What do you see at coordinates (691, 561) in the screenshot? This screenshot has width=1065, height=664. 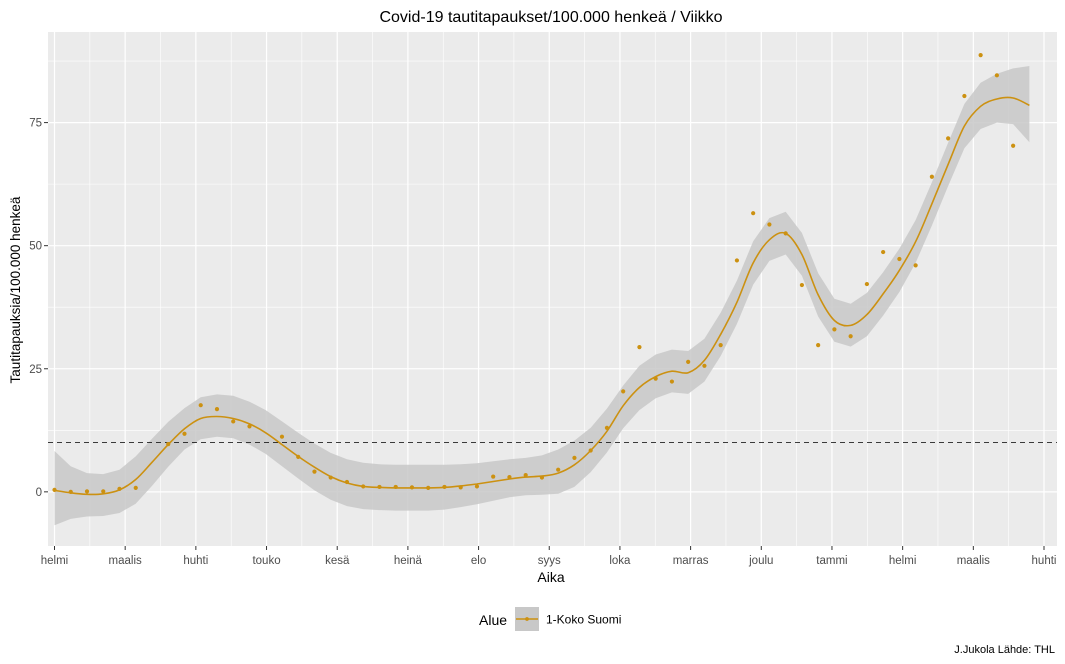 I see `x-tick-label: marras` at bounding box center [691, 561].